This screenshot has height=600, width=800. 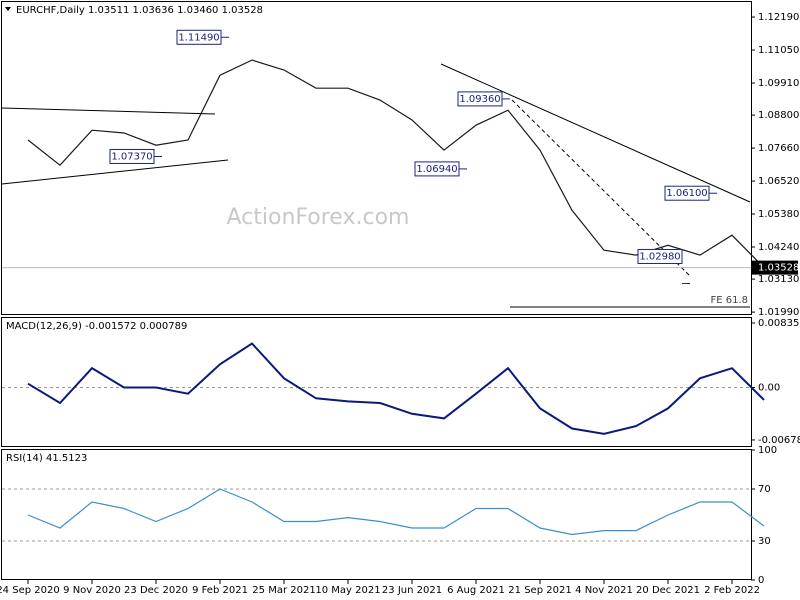 What do you see at coordinates (318, 217) in the screenshot?
I see `watermark: ActionForex.com` at bounding box center [318, 217].